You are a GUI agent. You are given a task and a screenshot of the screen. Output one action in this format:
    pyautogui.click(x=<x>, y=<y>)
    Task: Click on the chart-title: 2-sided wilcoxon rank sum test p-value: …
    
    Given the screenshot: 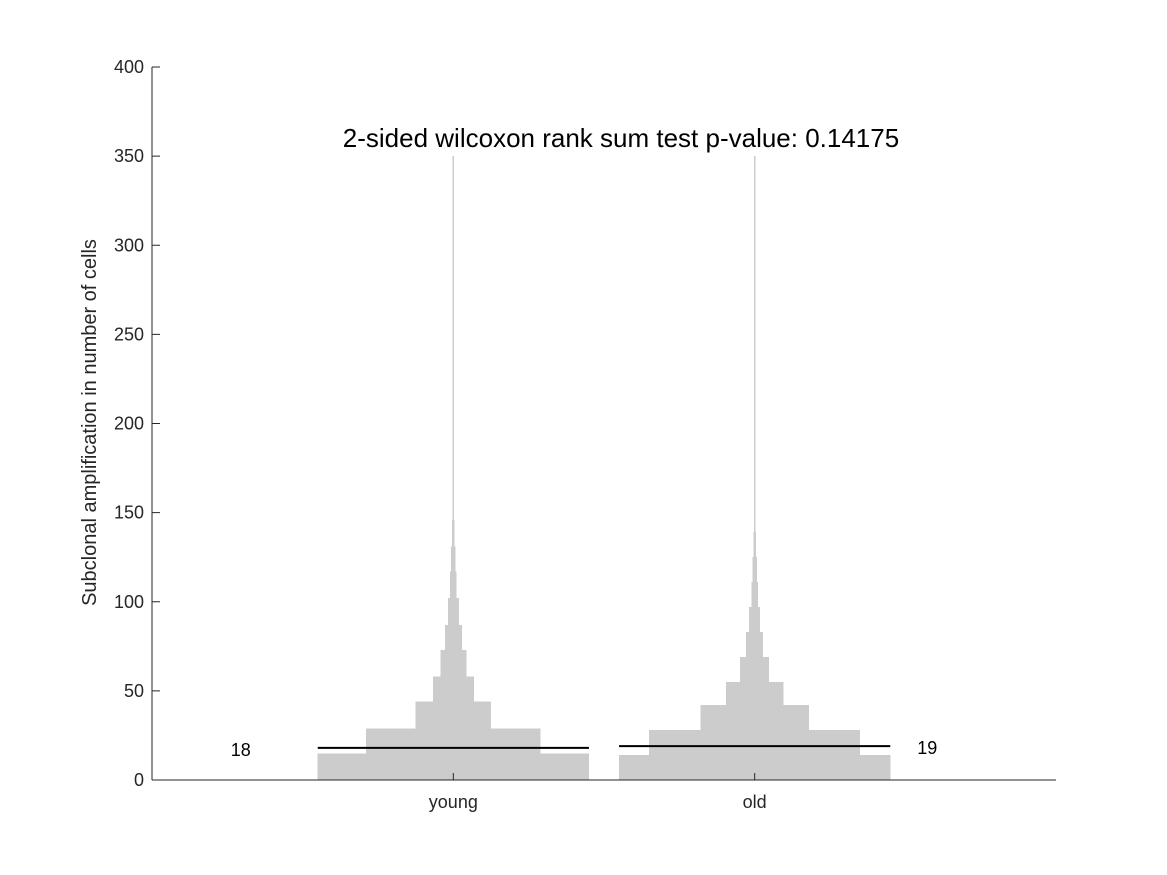 What is the action you would take?
    pyautogui.click(x=621, y=138)
    